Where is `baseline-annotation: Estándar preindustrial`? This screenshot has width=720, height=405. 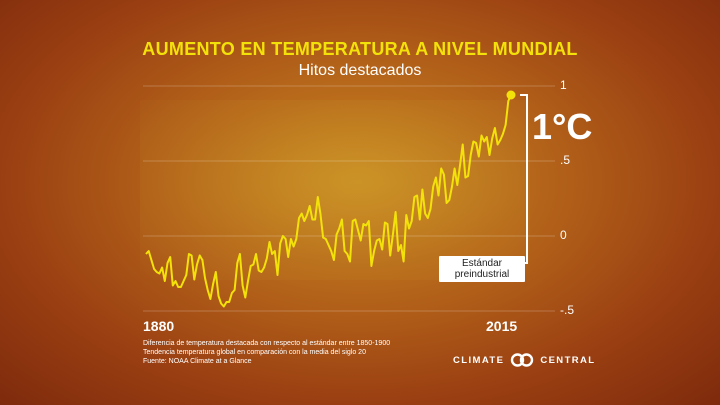 baseline-annotation: Estándar preindustrial is located at coordinates (482, 269).